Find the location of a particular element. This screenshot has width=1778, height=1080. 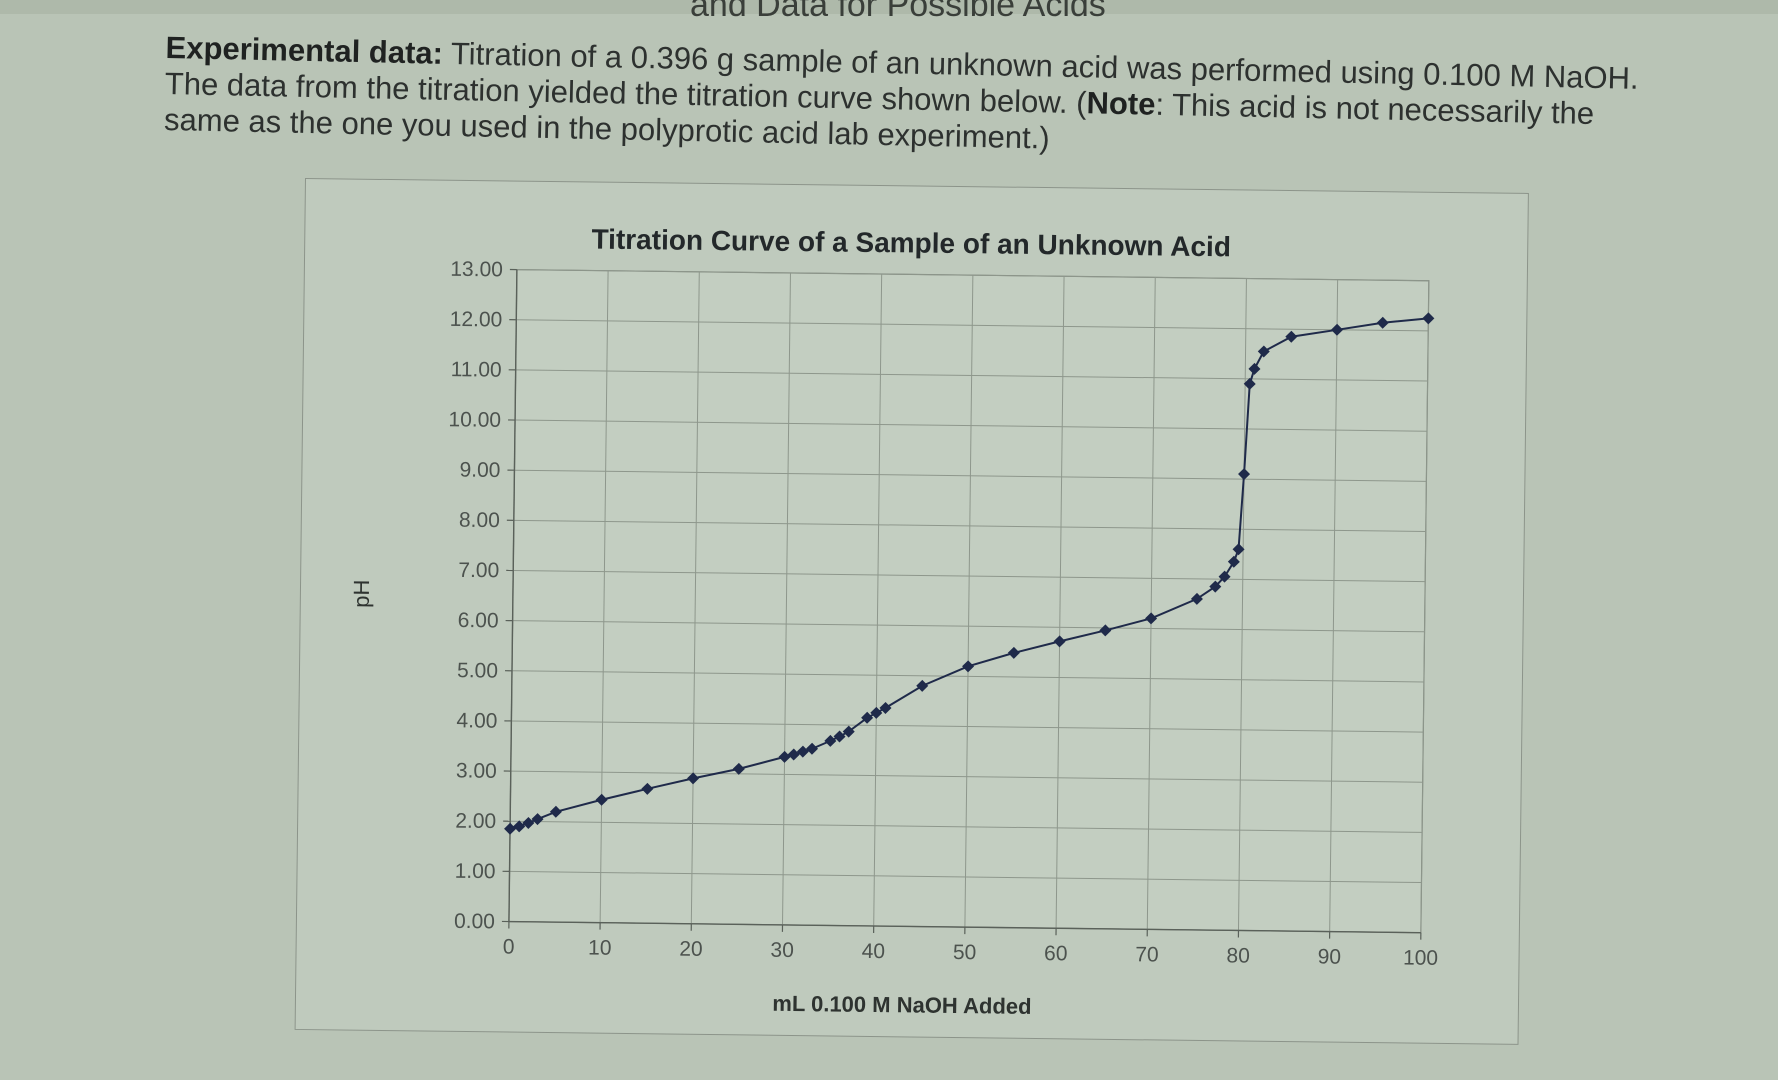

page-header-fragment: and Data for Possible Acids is located at coordinates (889, 12).